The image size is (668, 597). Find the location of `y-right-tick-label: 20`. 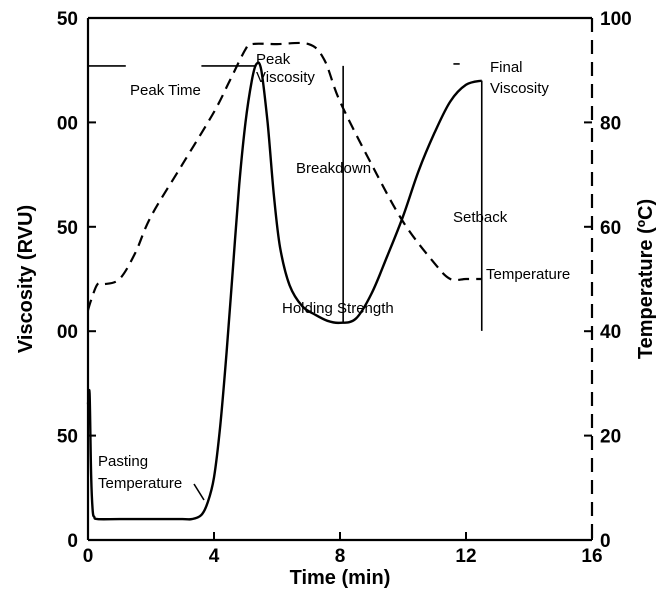

y-right-tick-label: 20 is located at coordinates (610, 437).